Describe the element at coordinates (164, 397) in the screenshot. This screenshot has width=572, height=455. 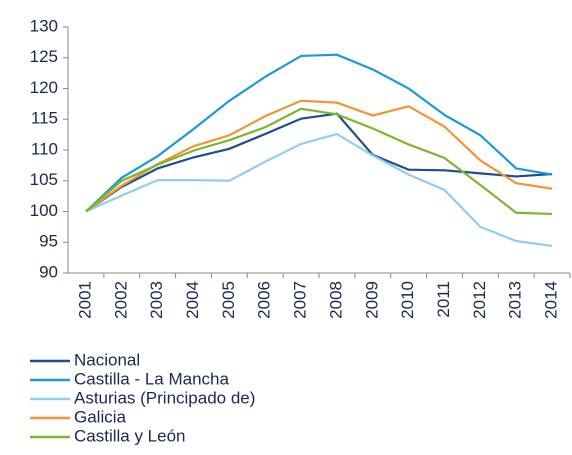
I see `legend-label: Asturias (Principado de)` at that location.